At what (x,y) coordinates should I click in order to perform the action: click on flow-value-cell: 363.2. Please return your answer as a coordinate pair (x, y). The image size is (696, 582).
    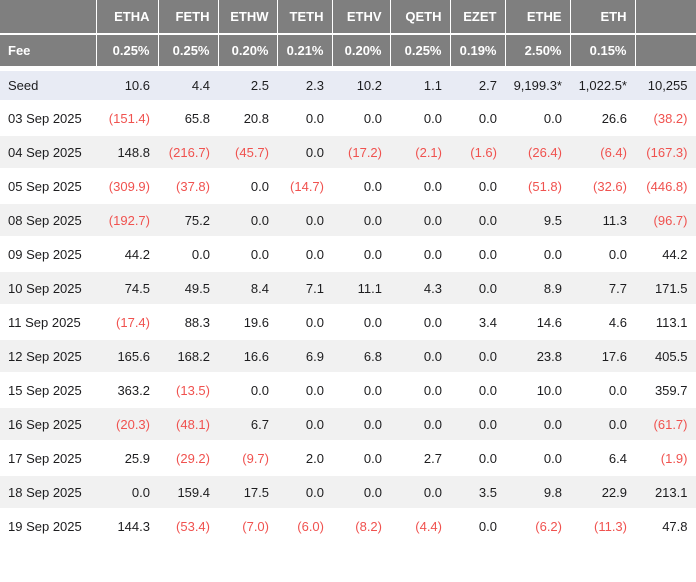
    Looking at the image, I should click on (133, 390).